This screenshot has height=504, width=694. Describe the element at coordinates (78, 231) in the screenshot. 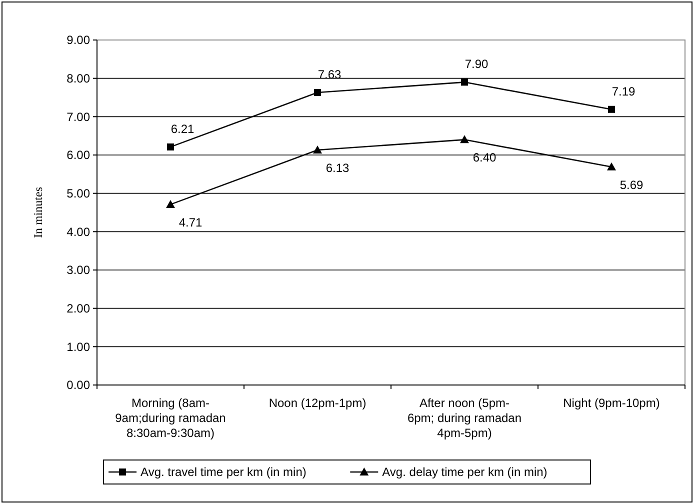

I see `y-tick-label: 4.00` at that location.